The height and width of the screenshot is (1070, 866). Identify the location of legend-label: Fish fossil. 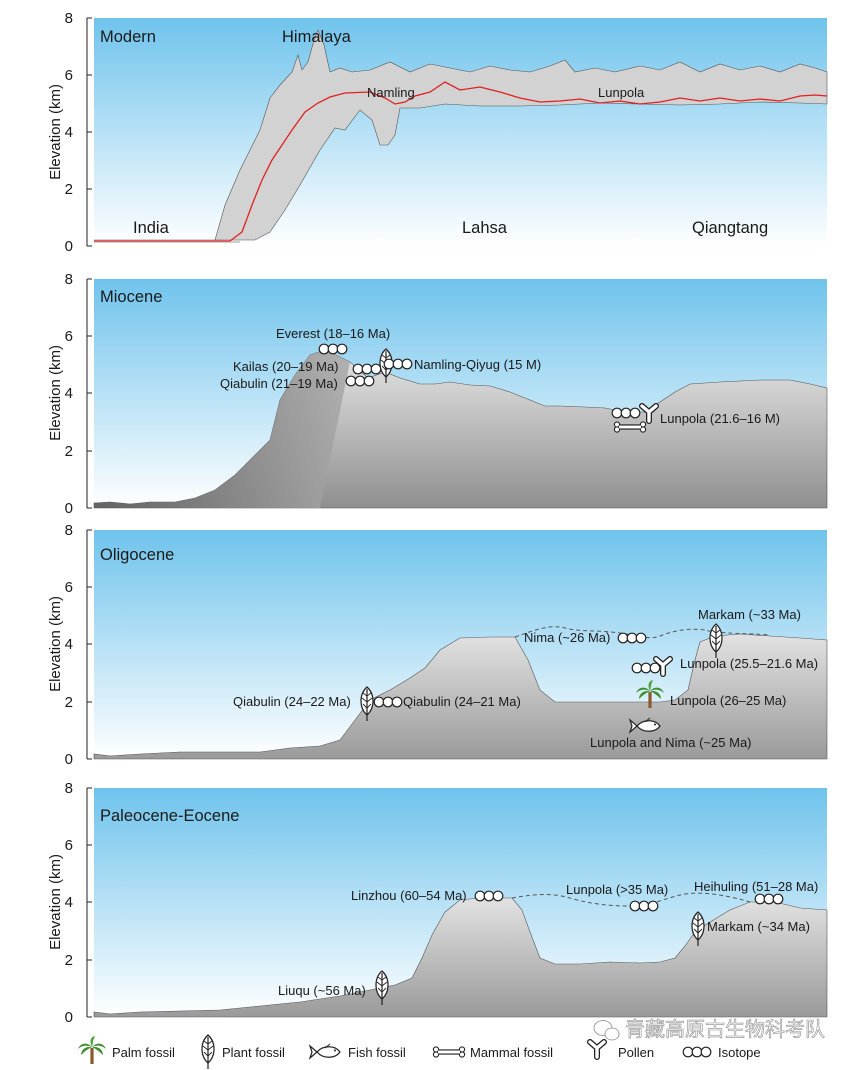
(377, 1052).